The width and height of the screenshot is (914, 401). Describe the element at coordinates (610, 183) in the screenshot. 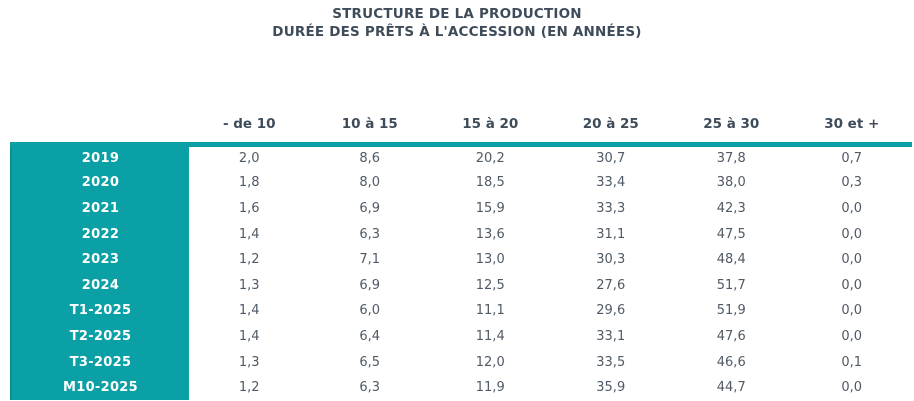

I see `table-cell: 33,4` at that location.